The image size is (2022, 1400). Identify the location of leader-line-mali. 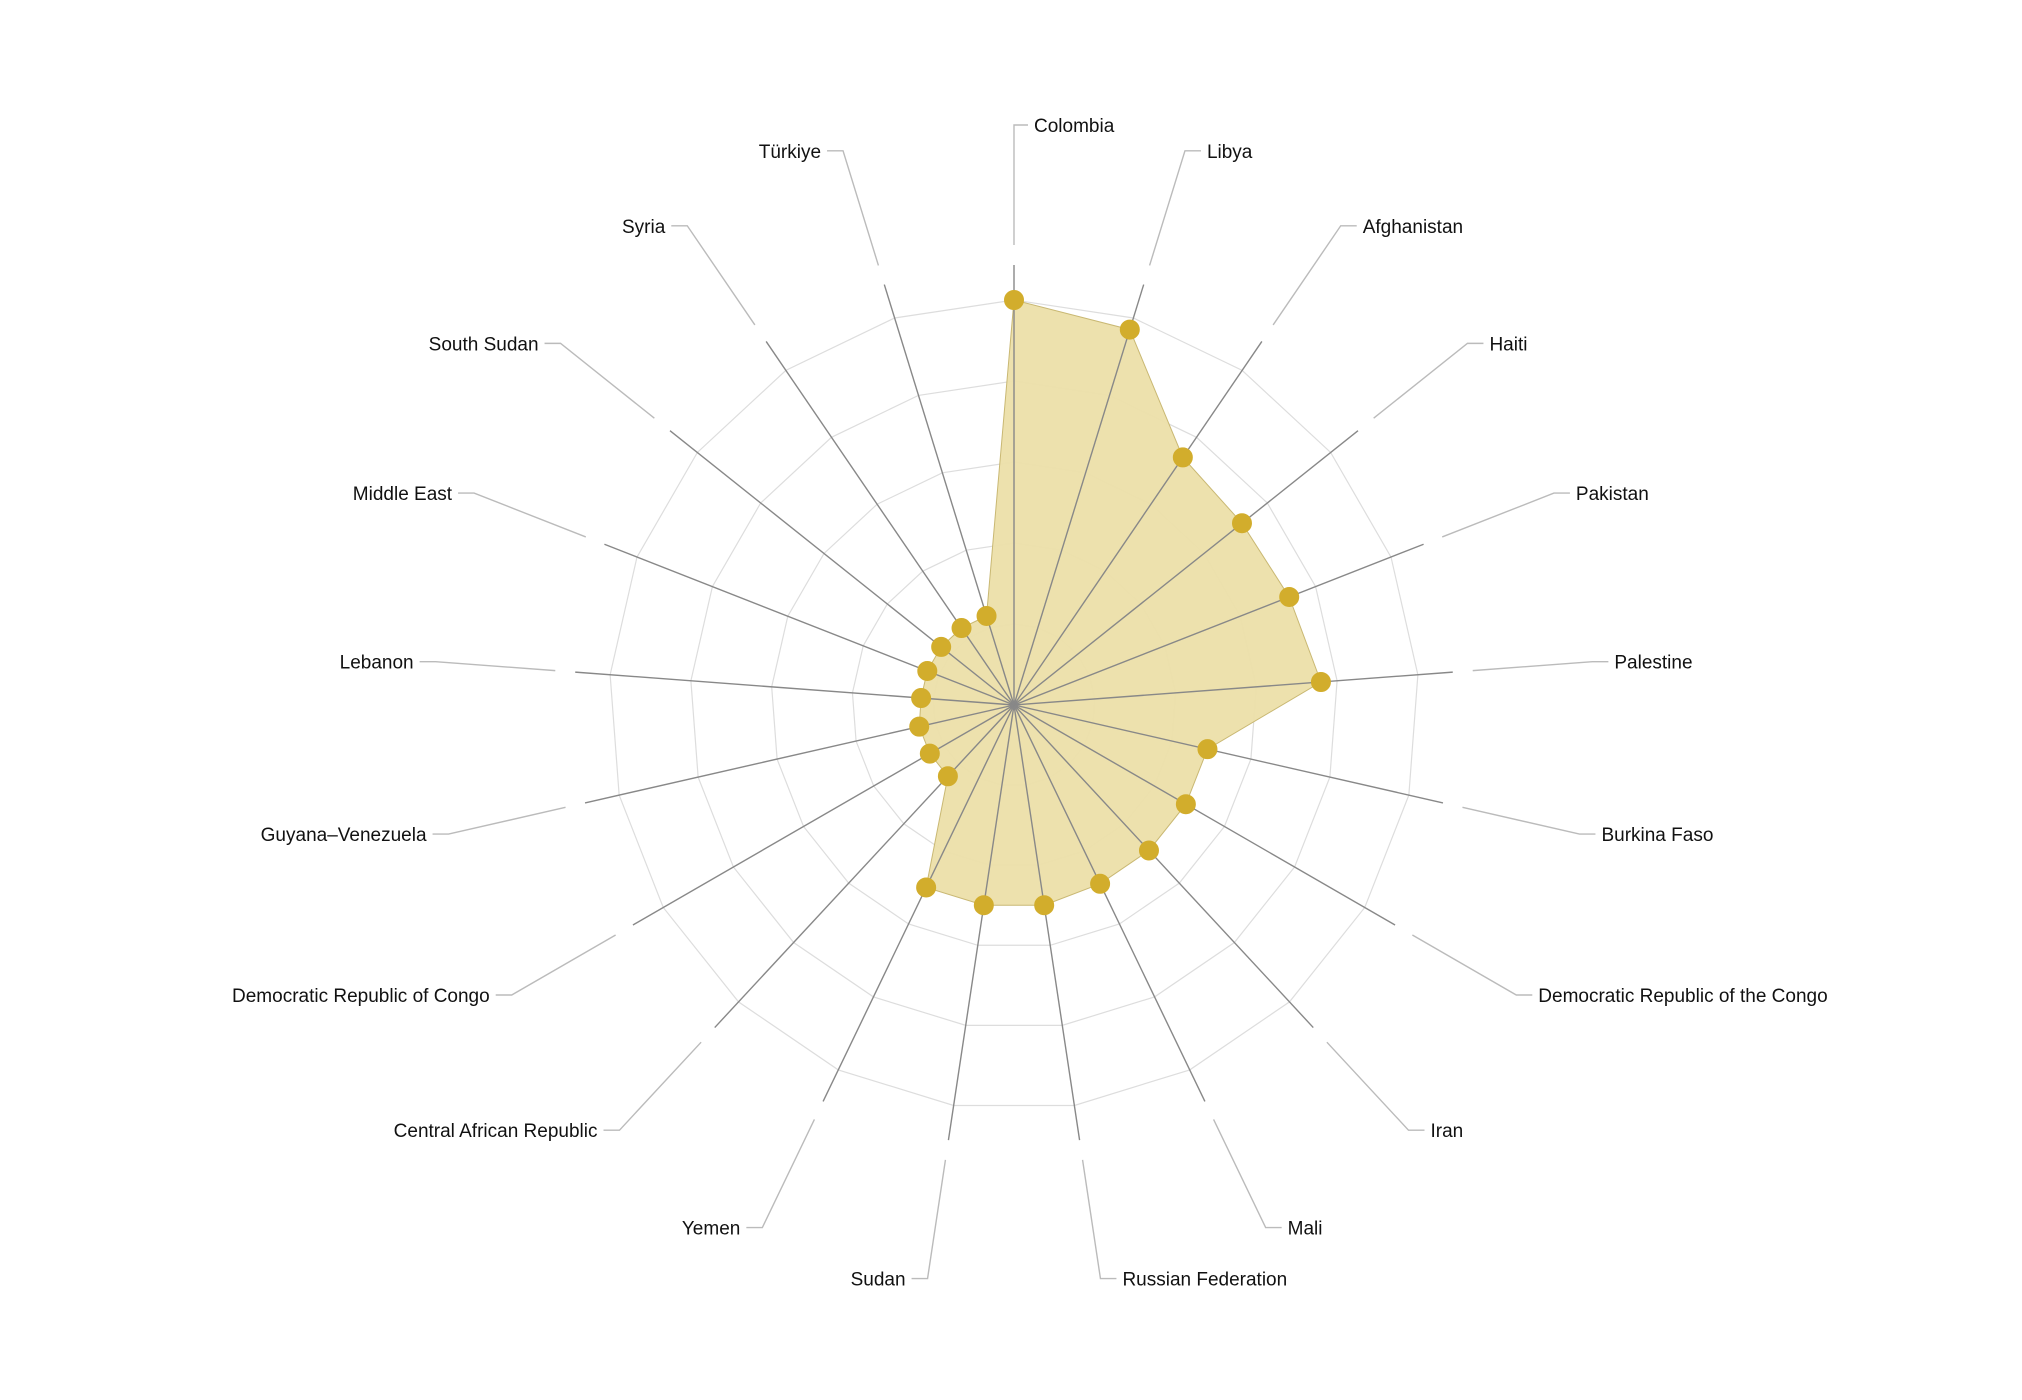
(1247, 1174).